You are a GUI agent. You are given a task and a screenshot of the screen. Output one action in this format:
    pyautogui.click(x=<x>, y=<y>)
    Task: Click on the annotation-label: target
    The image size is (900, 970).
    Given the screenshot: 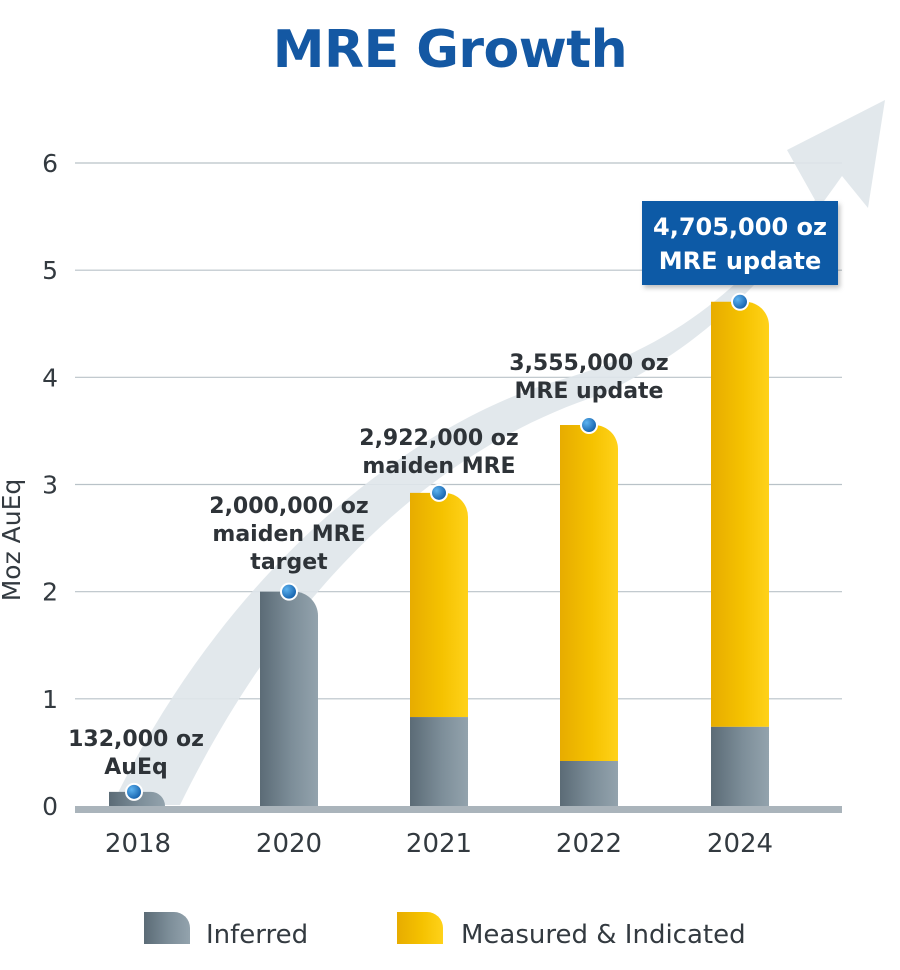 What is the action you would take?
    pyautogui.click(x=289, y=562)
    